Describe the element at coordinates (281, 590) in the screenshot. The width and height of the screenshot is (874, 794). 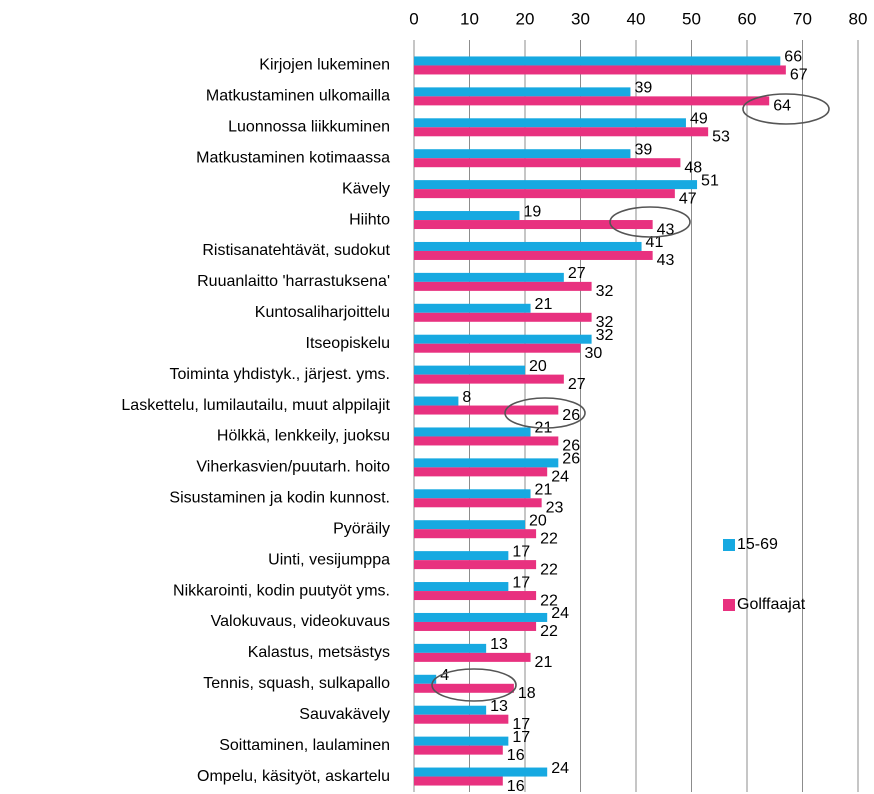
I see `y-tick-label: Nikkarointi, kodin puutyöt yms.` at that location.